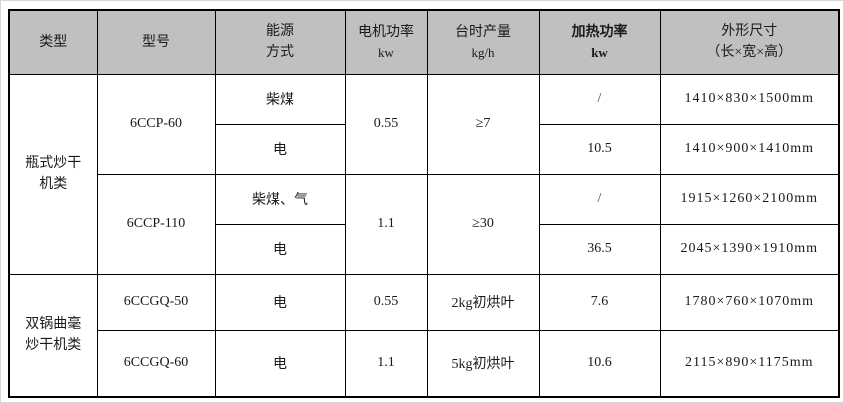  I want to click on cell-heating-power: 36.5, so click(599, 249).